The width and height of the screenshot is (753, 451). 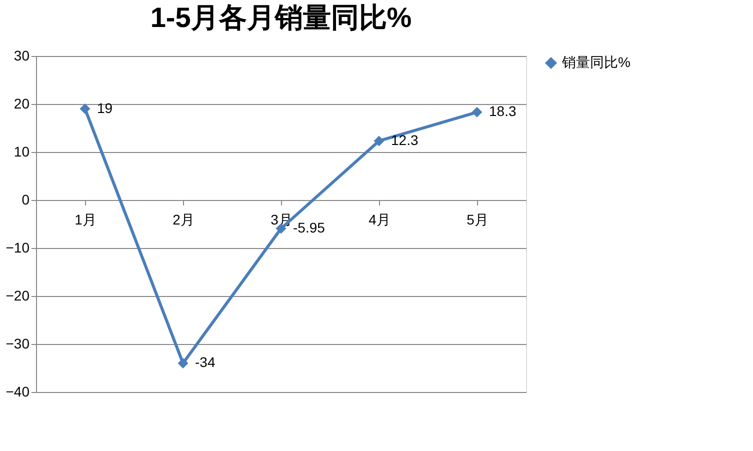 I want to click on y-tick-label: 20, so click(x=22, y=104).